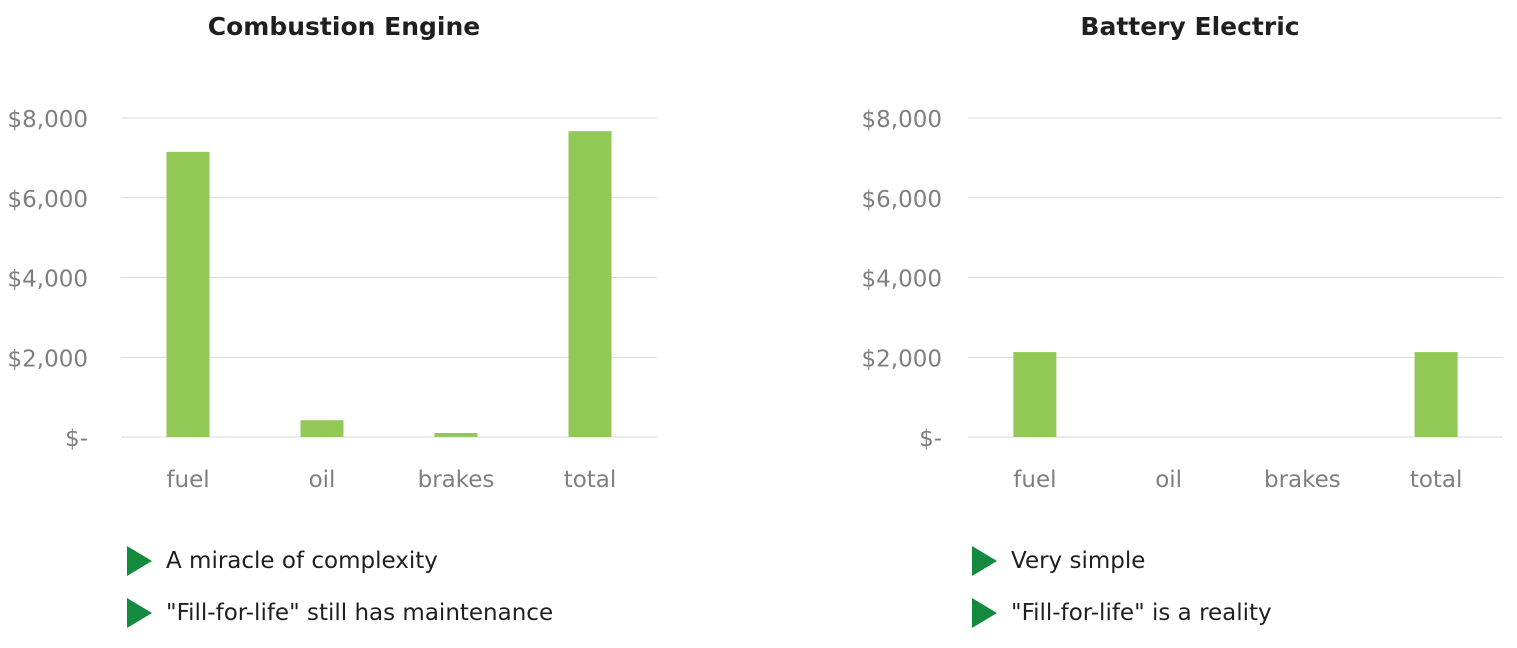  Describe the element at coordinates (322, 428) in the screenshot. I see `bar-oil` at that location.